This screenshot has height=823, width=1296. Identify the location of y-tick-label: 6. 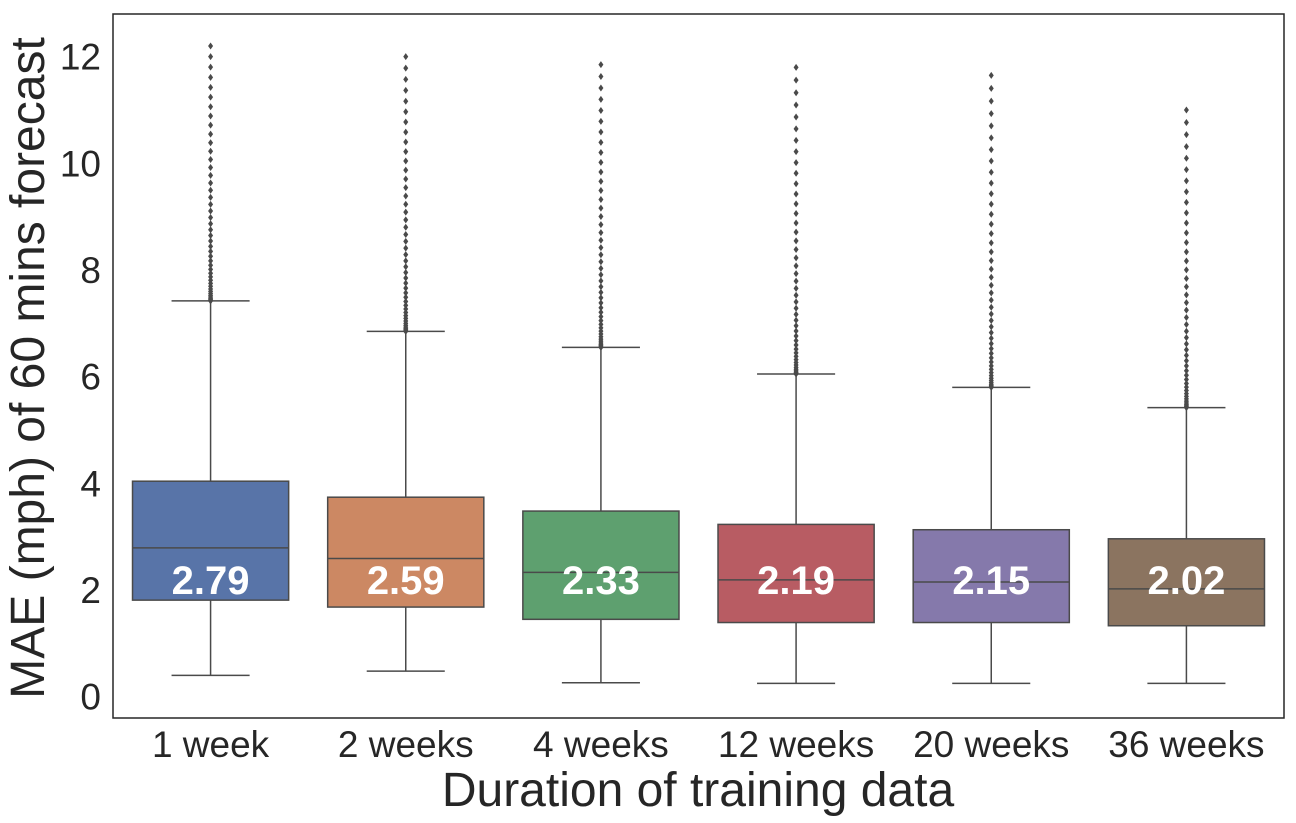
(90, 377).